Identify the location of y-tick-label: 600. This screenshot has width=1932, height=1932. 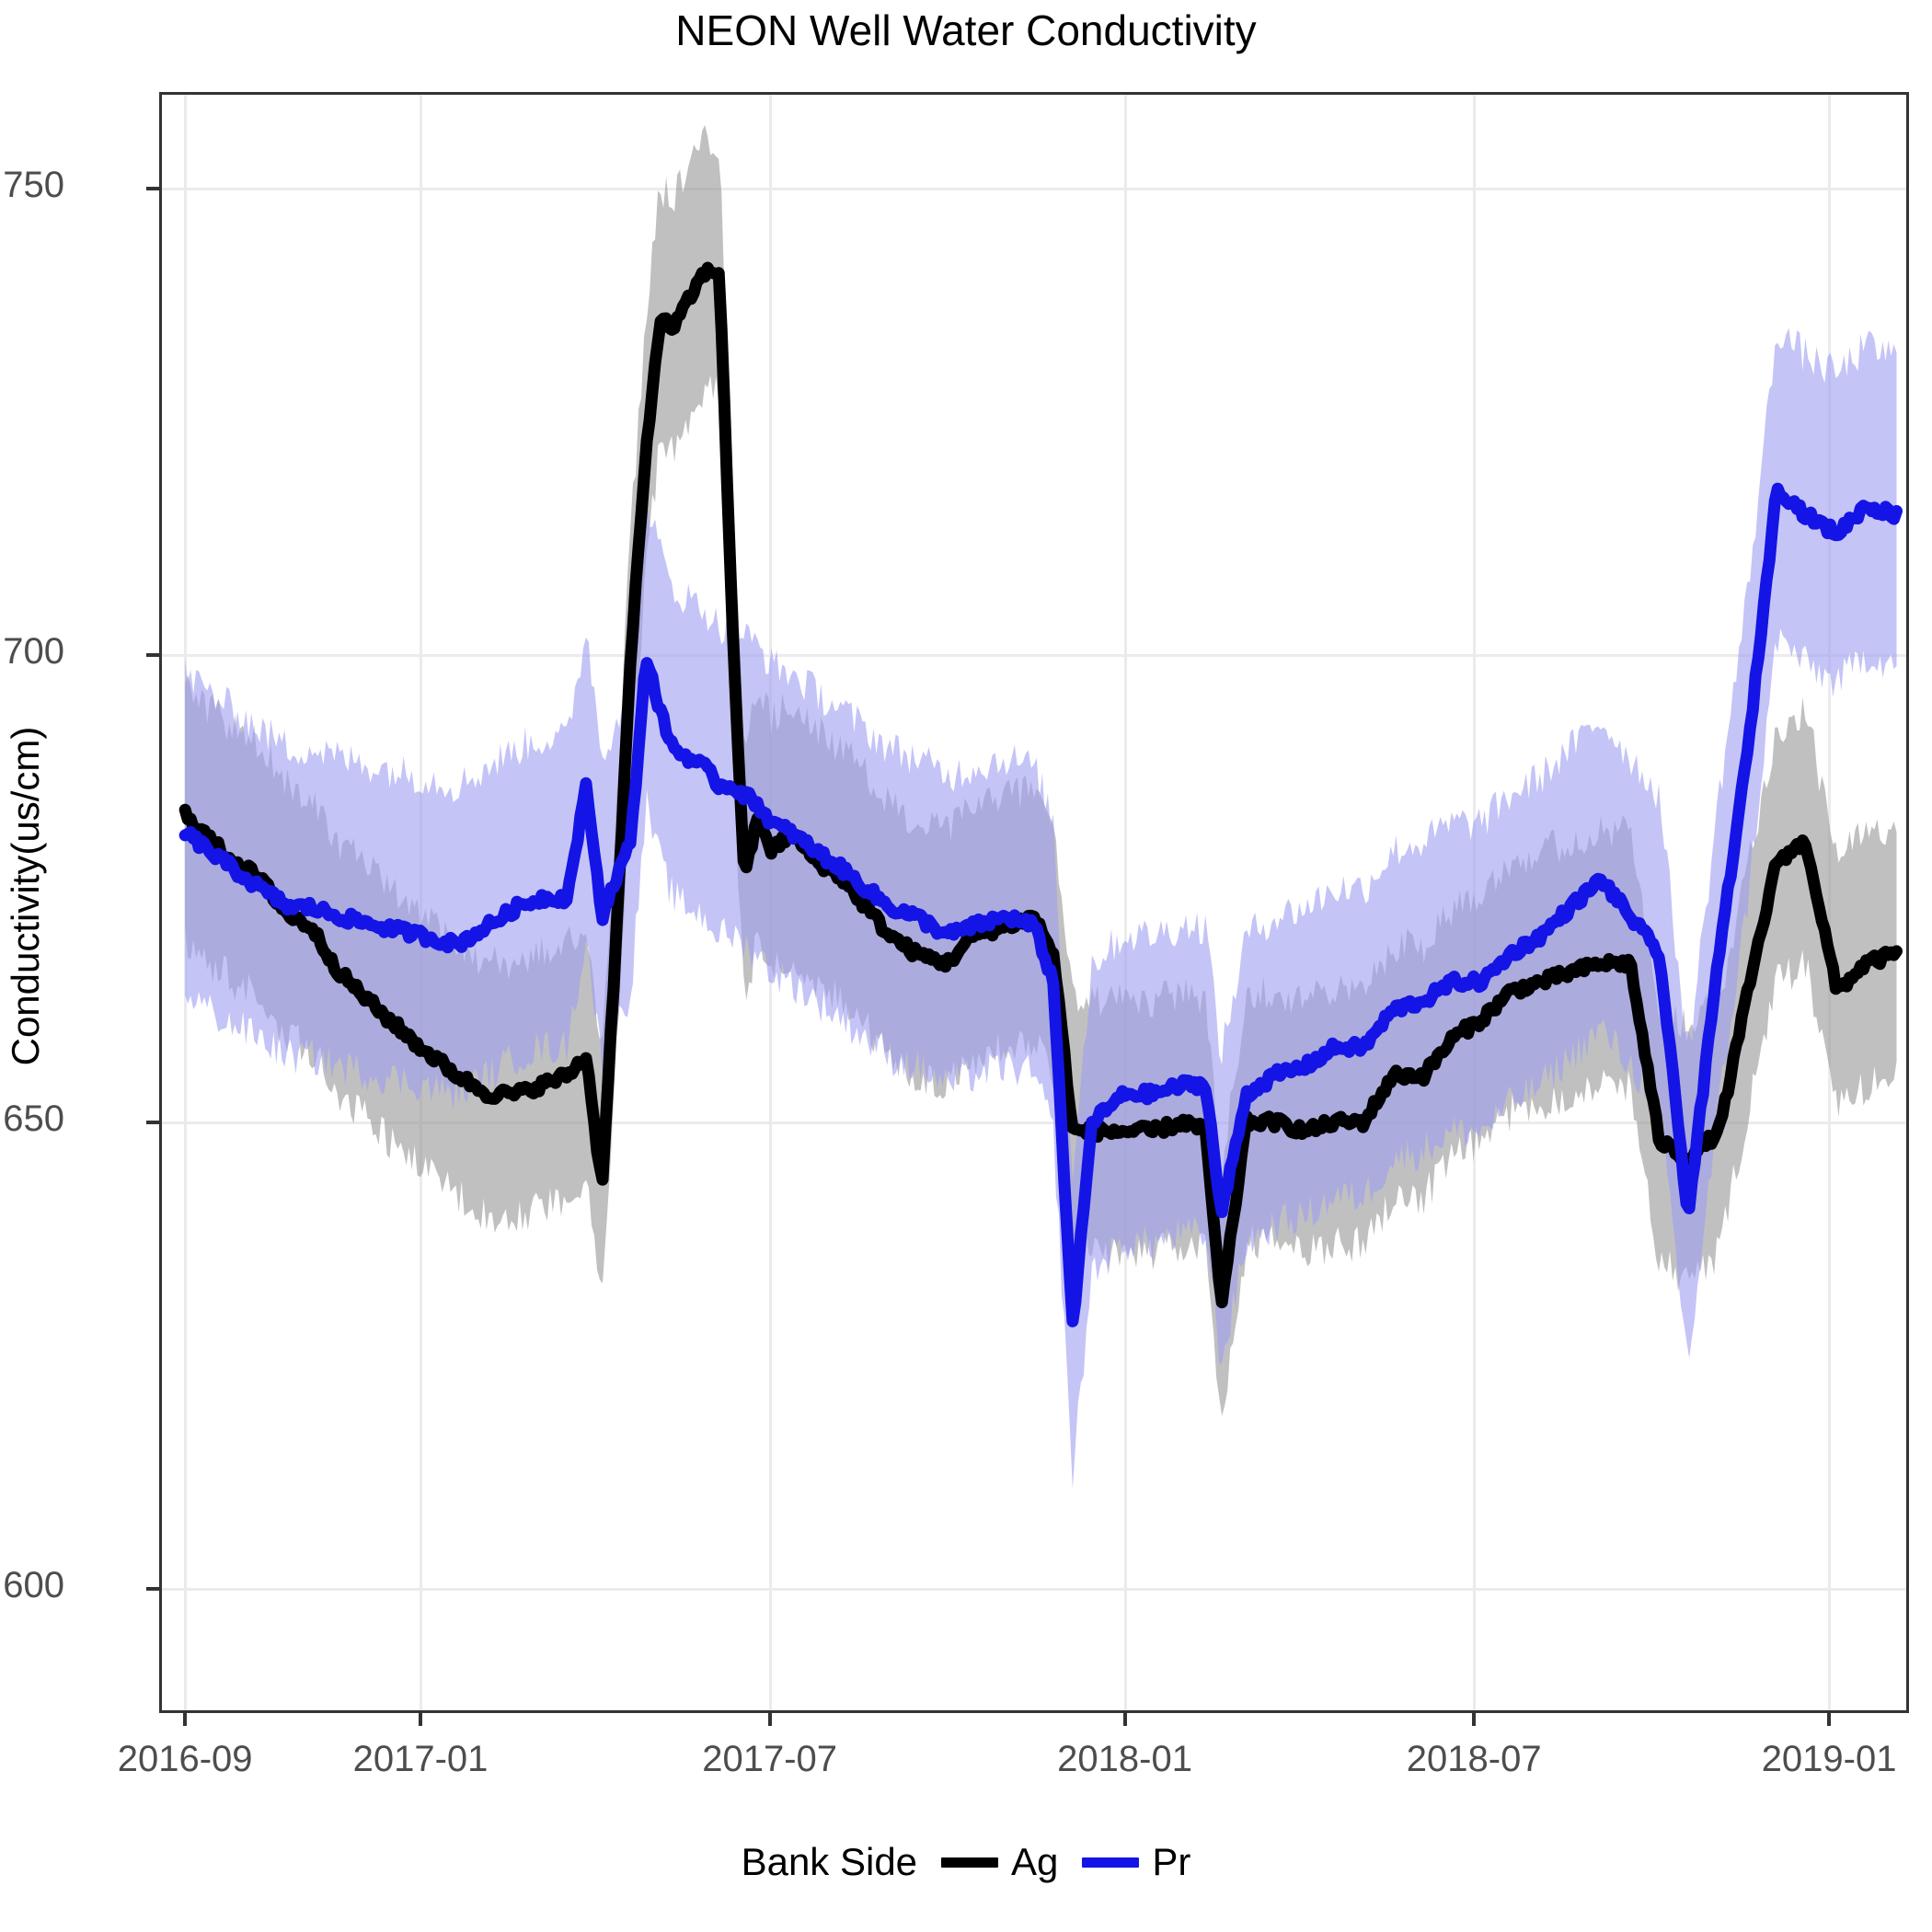
(33, 1585).